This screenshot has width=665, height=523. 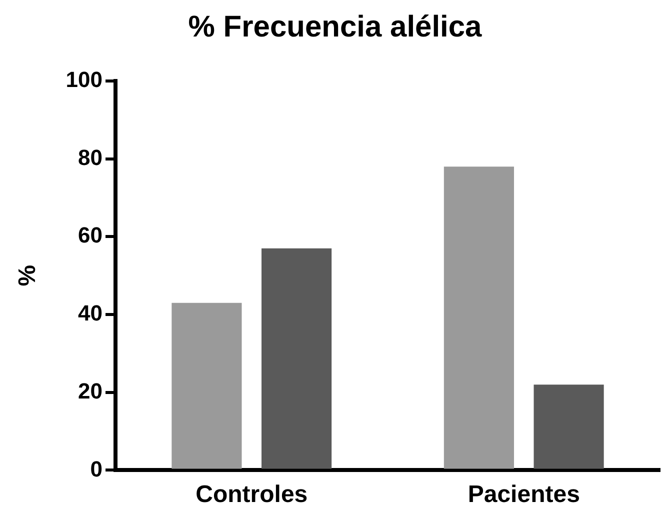 I want to click on x-tick-label: Controles, so click(x=252, y=494).